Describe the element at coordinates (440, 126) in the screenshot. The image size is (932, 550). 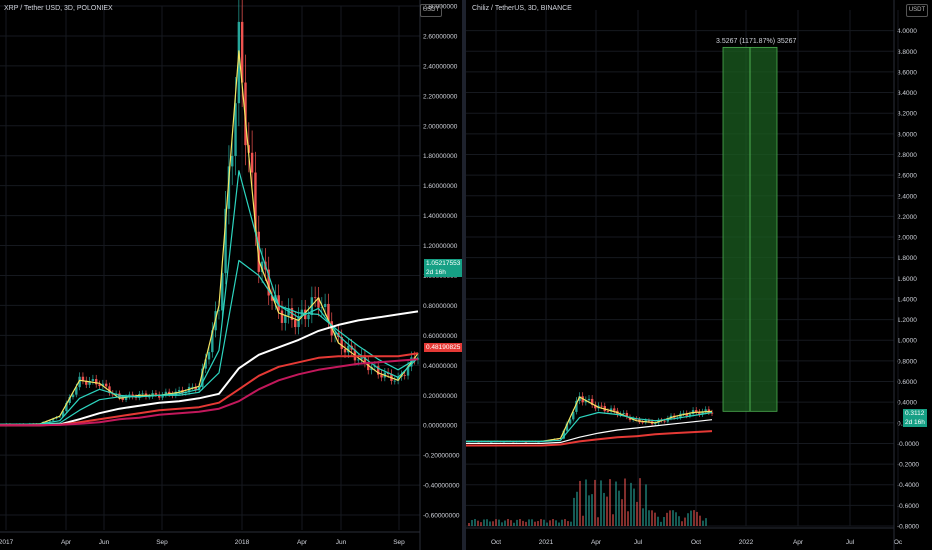
I see `y-tick-label: 2.00000000` at that location.